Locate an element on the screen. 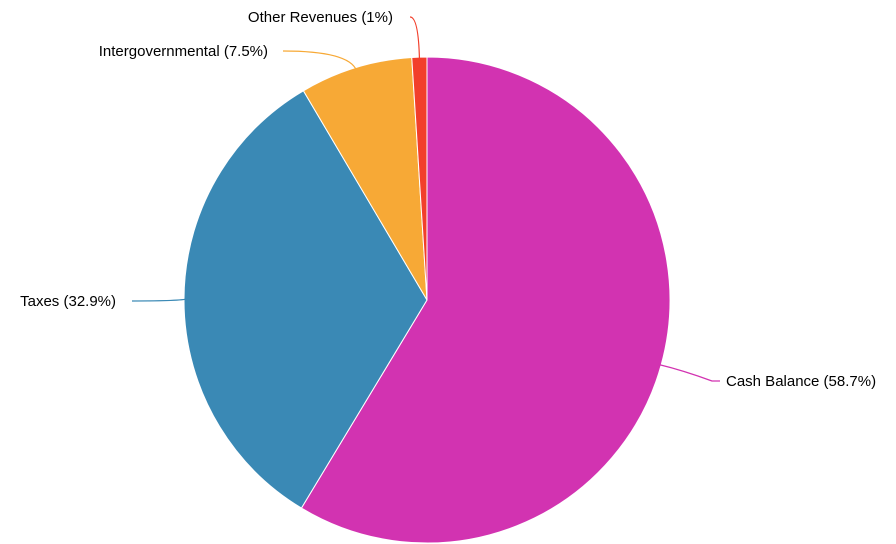 The height and width of the screenshot is (544, 896). slice-label-taxes: Taxes (32.9%) is located at coordinates (68, 301).